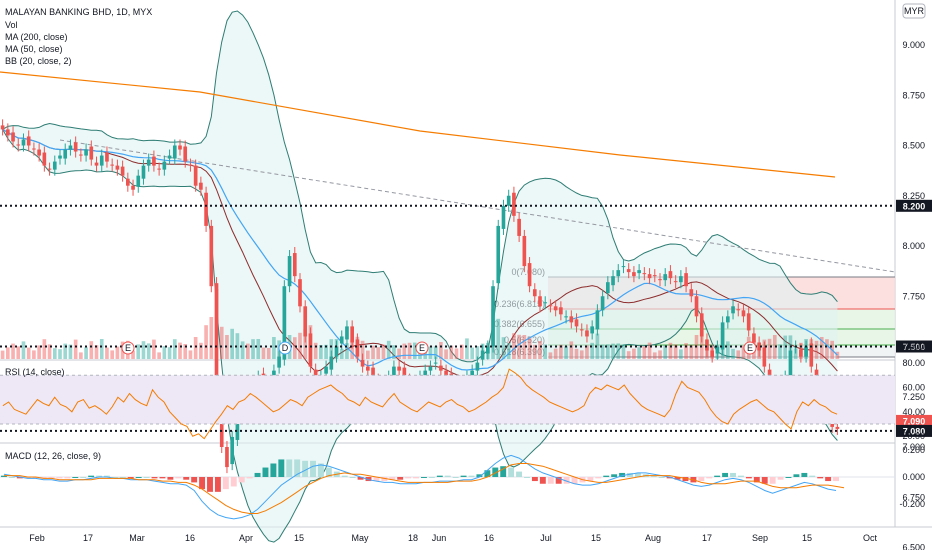  I want to click on indicator-vol-label: Vol, so click(11, 25).